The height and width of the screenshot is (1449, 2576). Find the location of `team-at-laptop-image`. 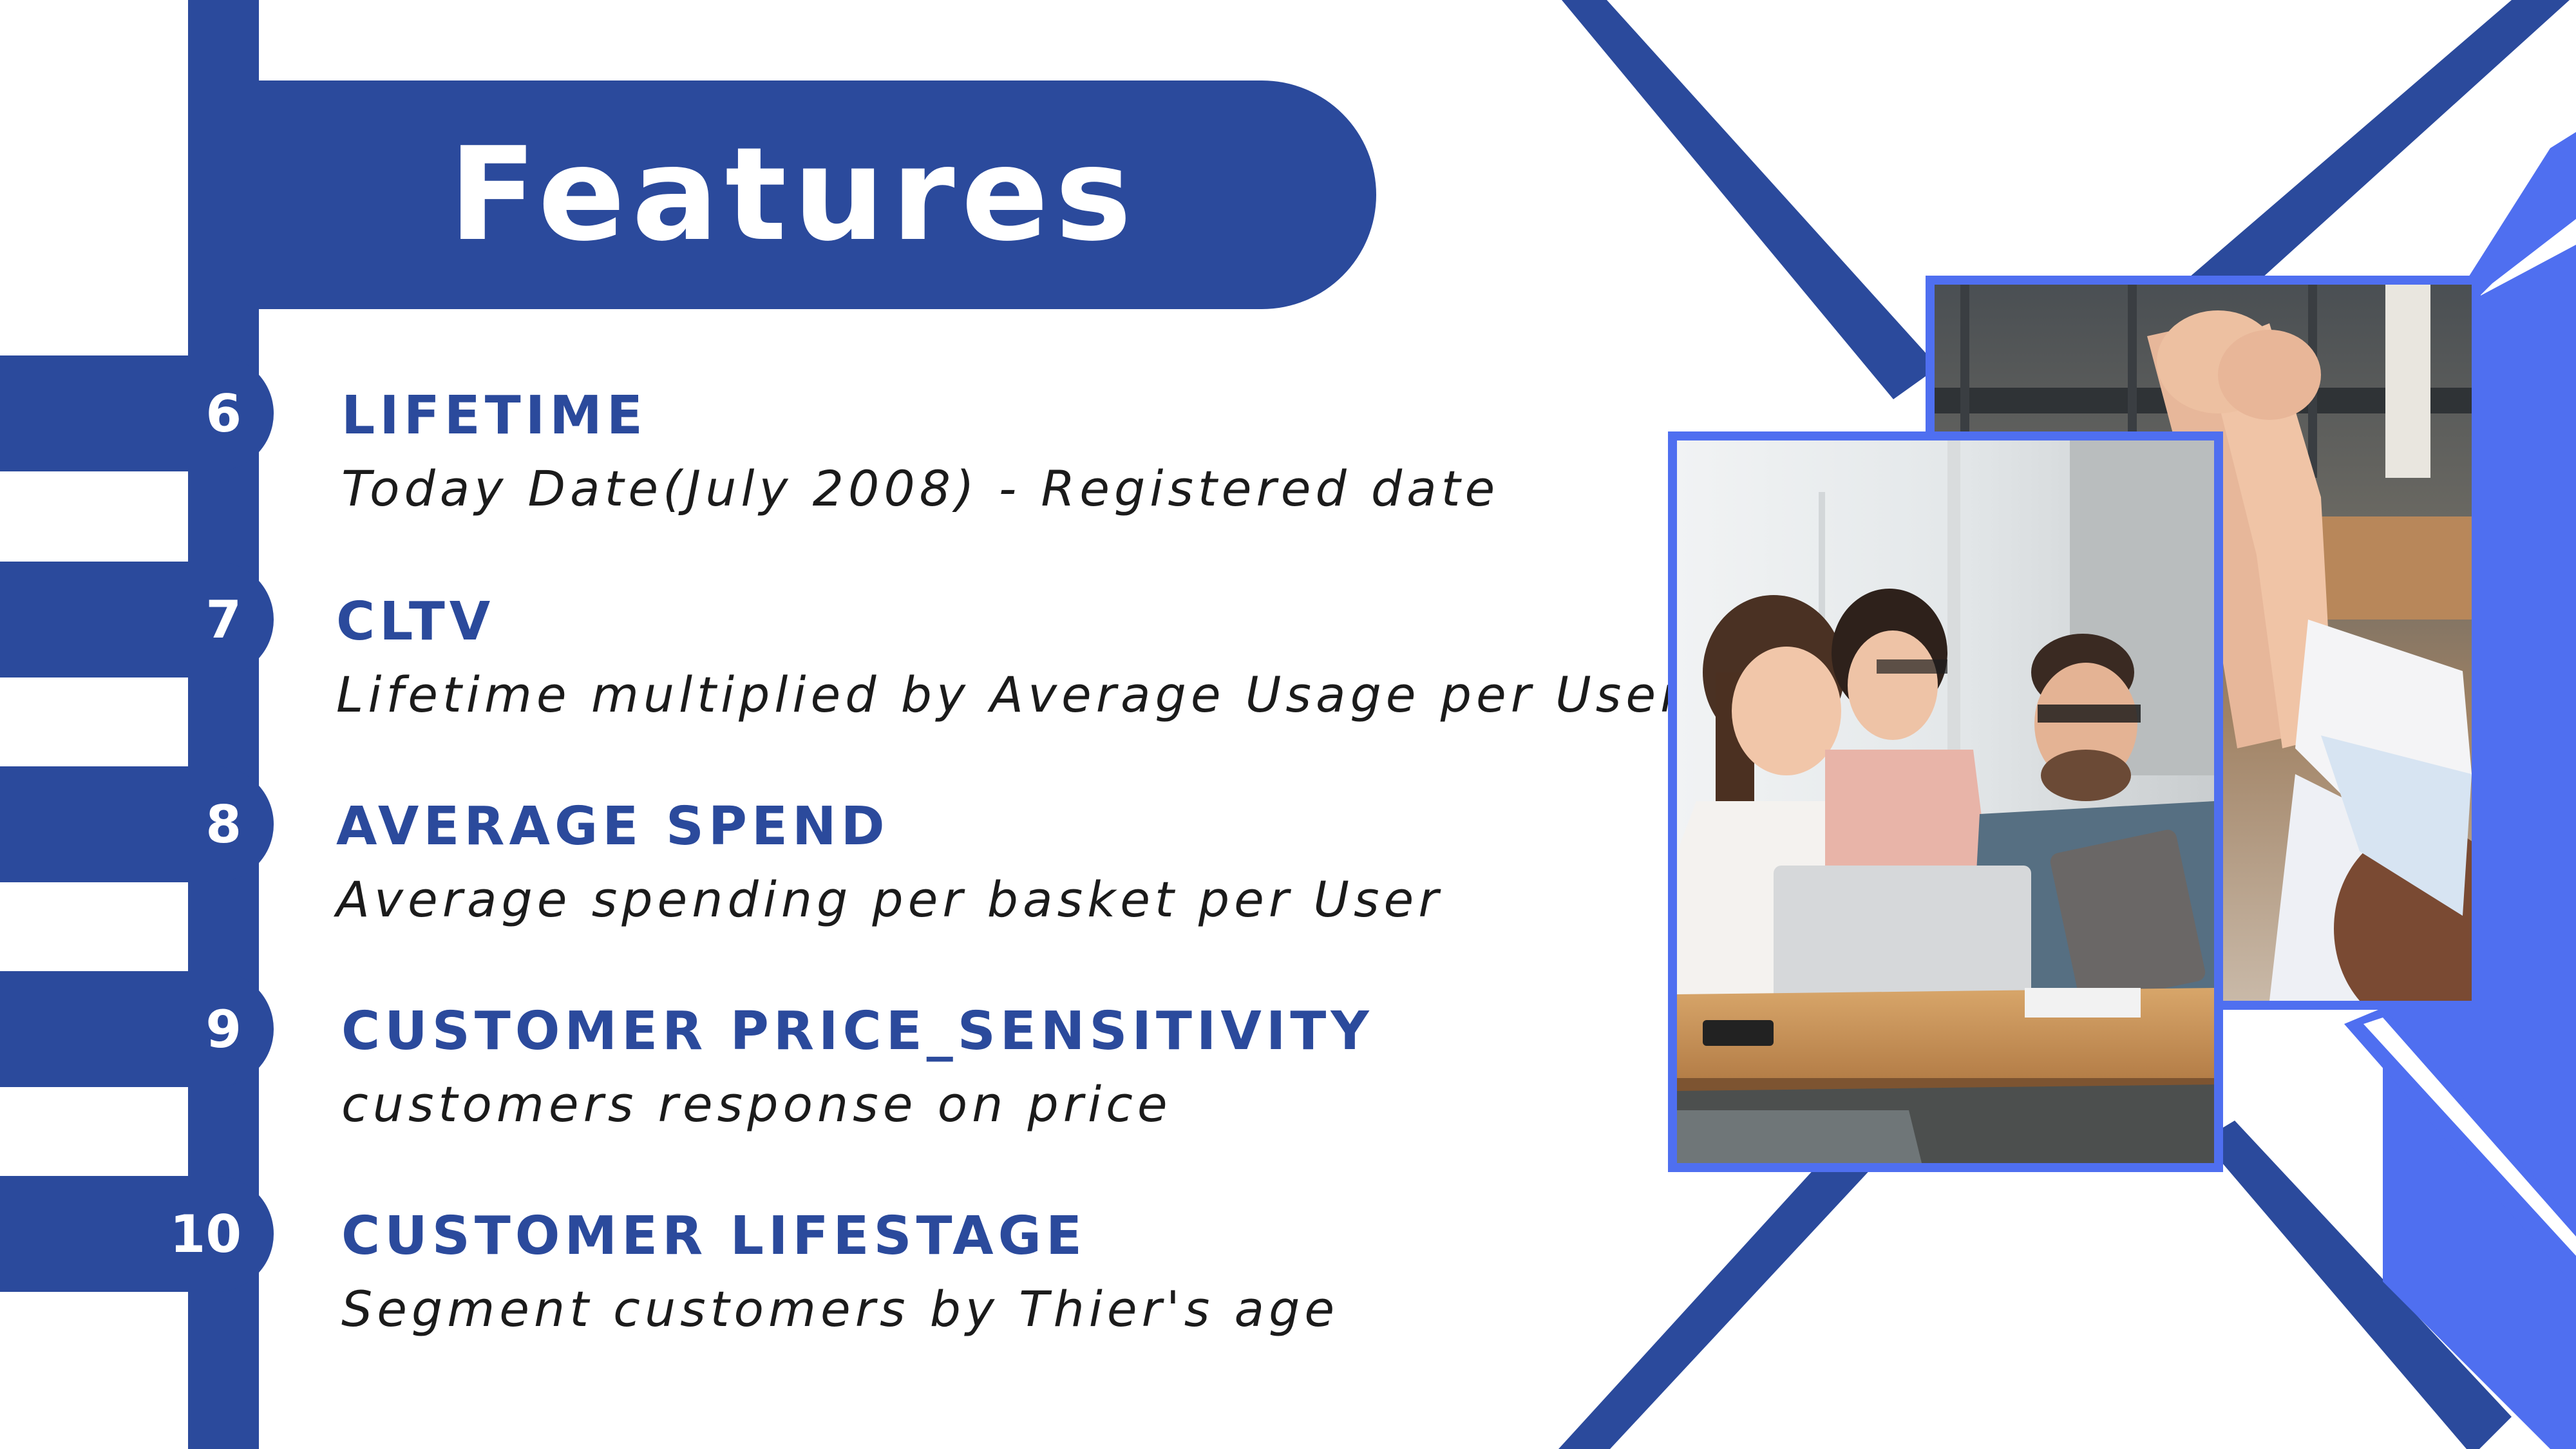

team-at-laptop-image is located at coordinates (1946, 802).